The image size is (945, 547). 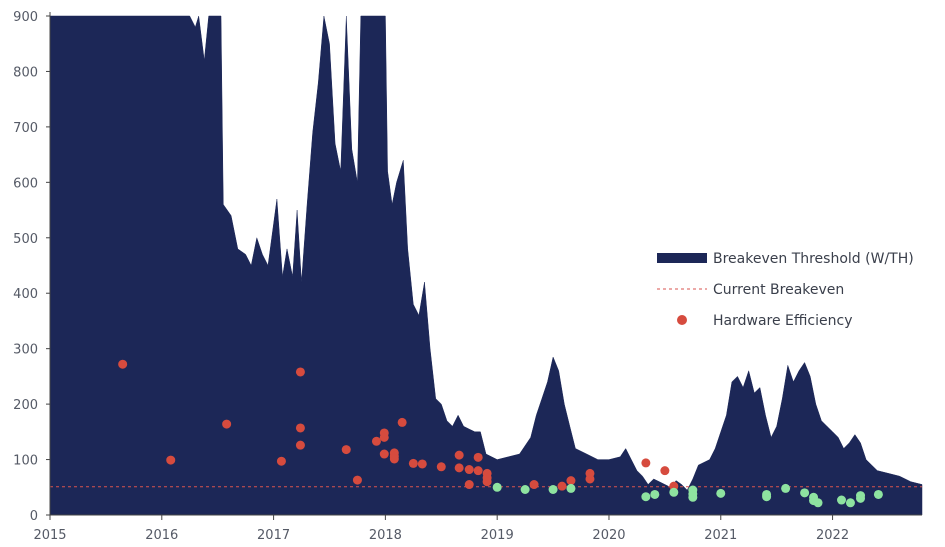 What do you see at coordinates (273, 535) in the screenshot?
I see `x-tick-label: 2017` at bounding box center [273, 535].